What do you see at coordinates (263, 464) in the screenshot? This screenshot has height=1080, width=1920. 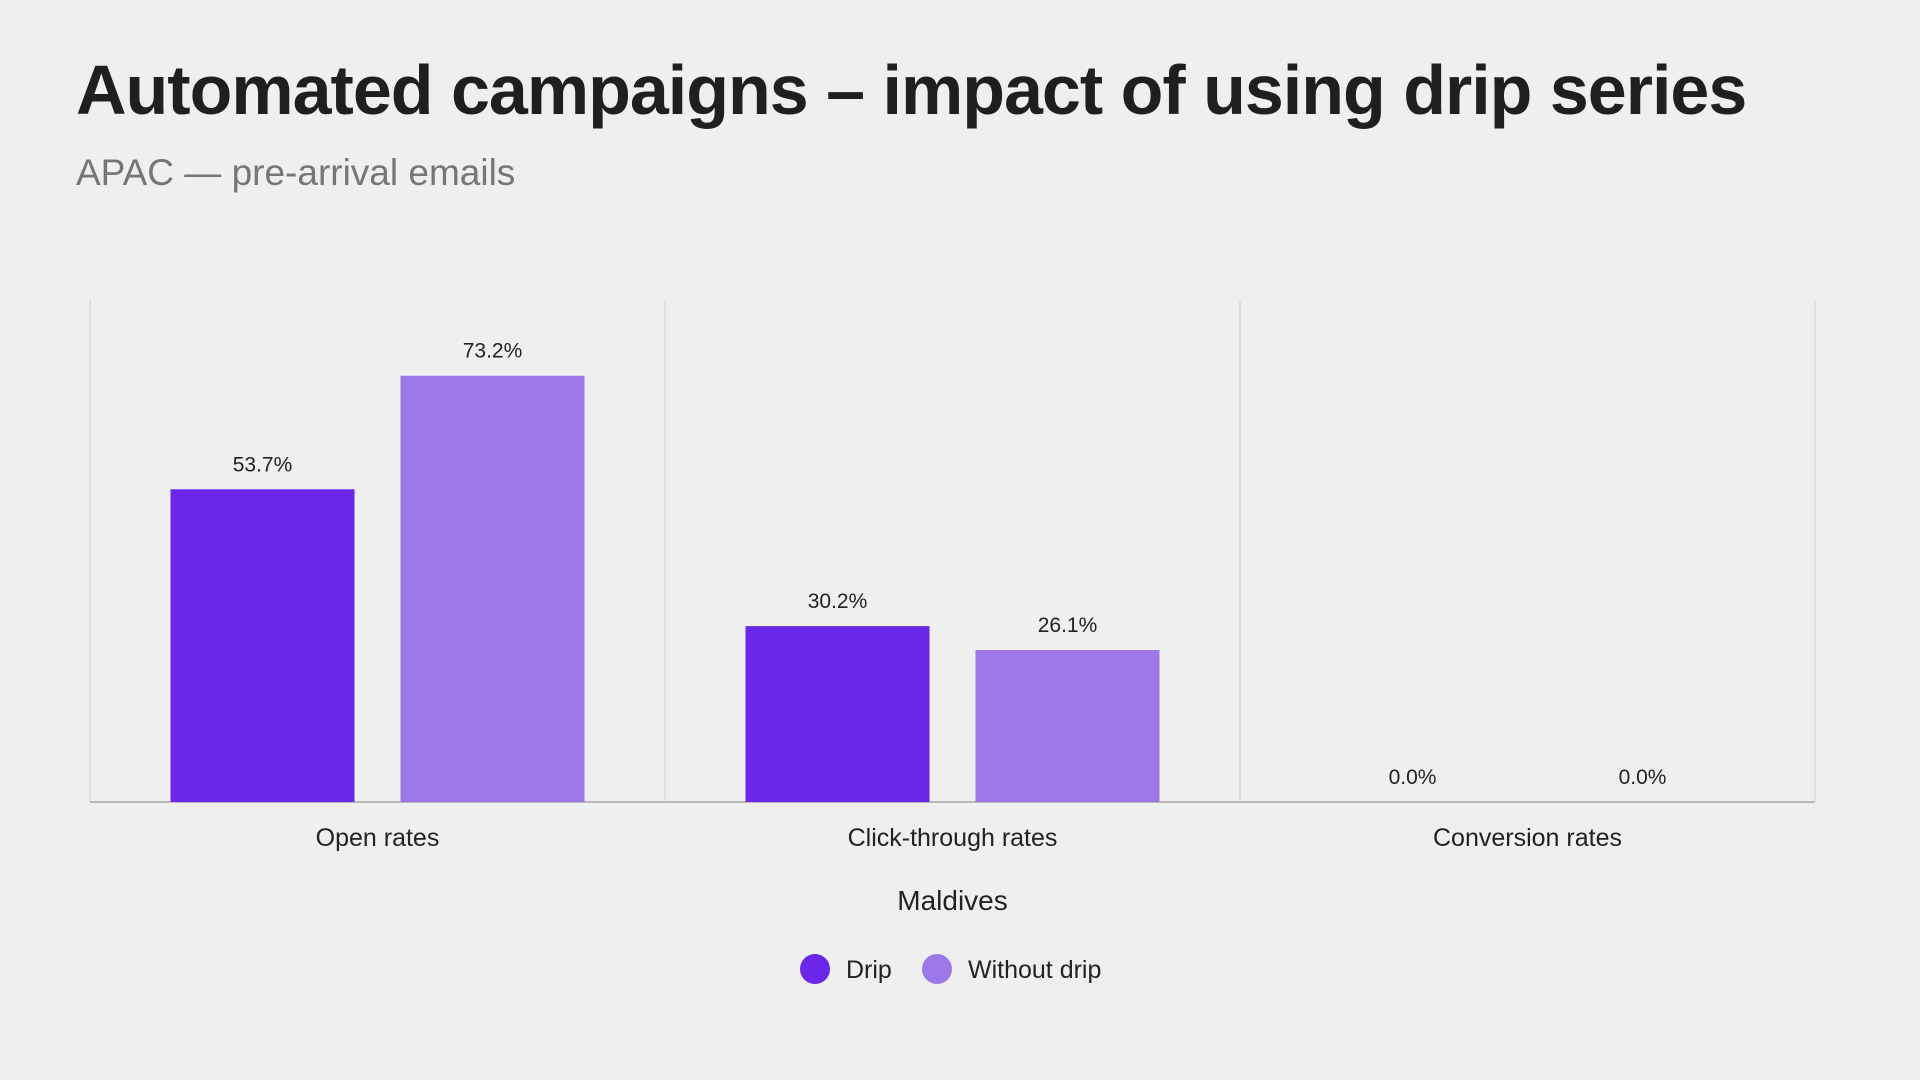 I see `bar-value-label: 53.7%` at bounding box center [263, 464].